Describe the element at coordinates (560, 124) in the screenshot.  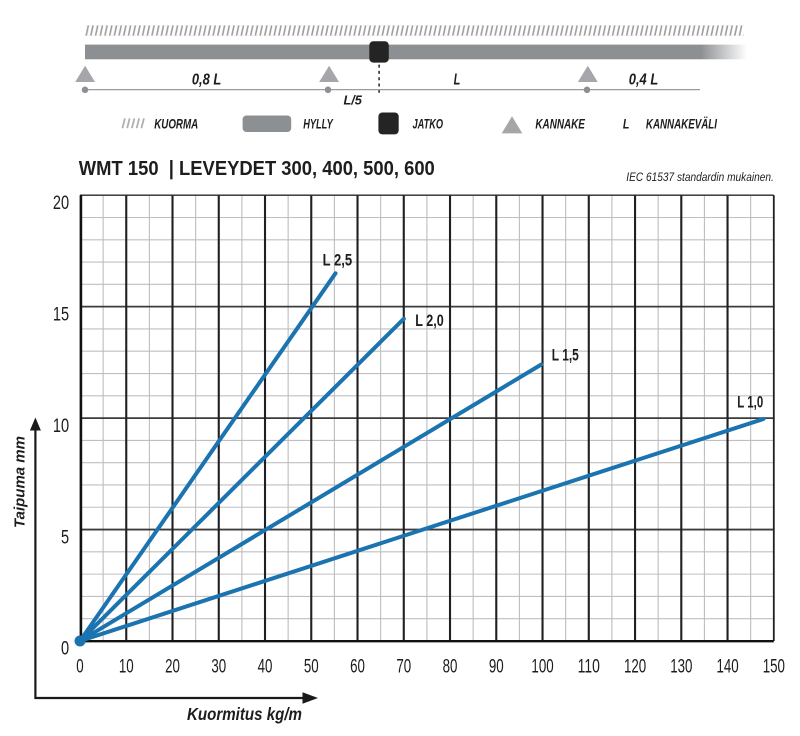
I see `svg-text: KANNAKE` at that location.